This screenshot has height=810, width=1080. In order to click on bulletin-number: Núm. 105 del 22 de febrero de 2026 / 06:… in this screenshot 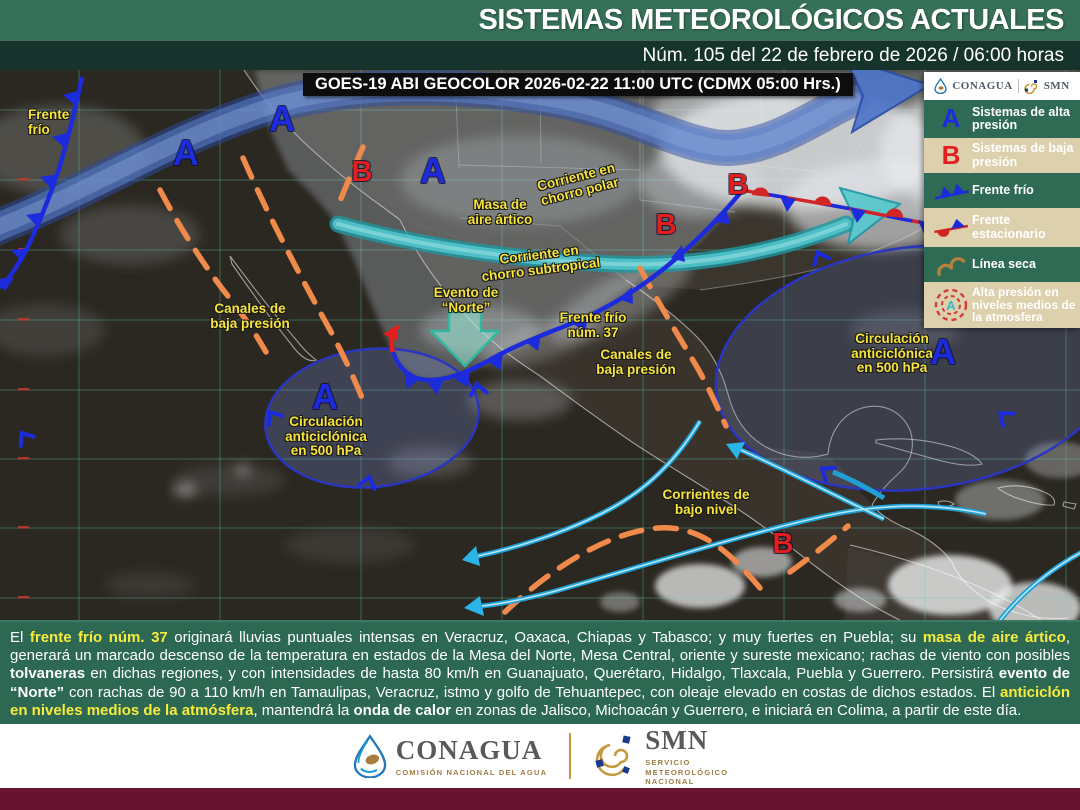, I will do `click(853, 55)`.